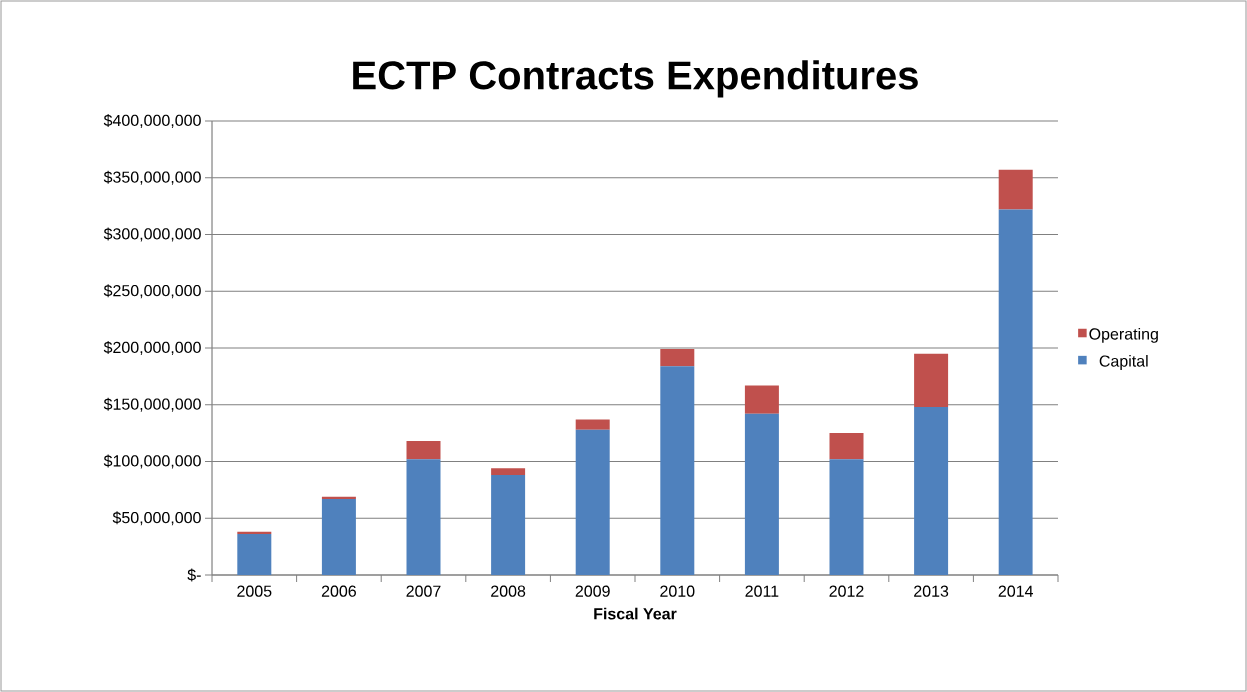  Describe the element at coordinates (592, 591) in the screenshot. I see `x-tick-label: 2009` at that location.